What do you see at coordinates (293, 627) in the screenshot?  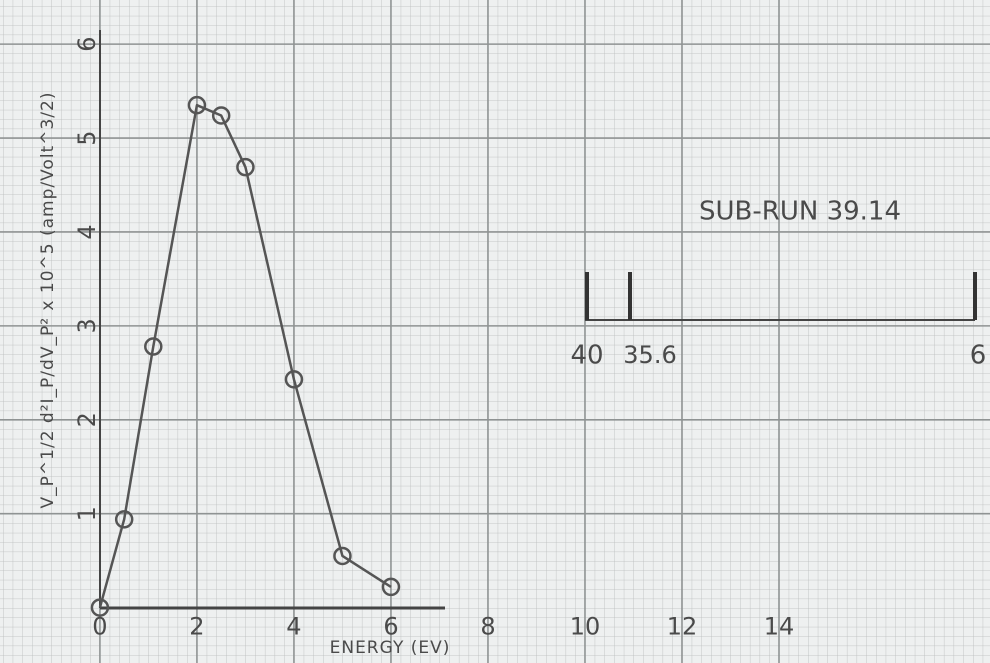 I see `x-tick-label: 4` at bounding box center [293, 627].